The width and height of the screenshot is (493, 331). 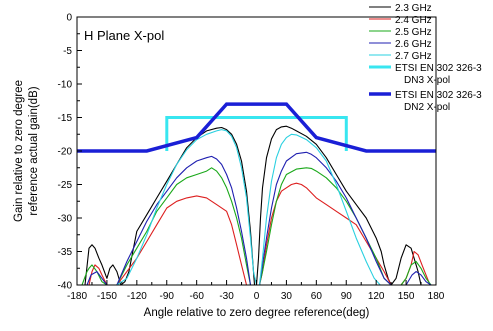 What do you see at coordinates (19, 151) in the screenshot?
I see `y-axis-label-line-1: Gain relative to zero degree` at bounding box center [19, 151].